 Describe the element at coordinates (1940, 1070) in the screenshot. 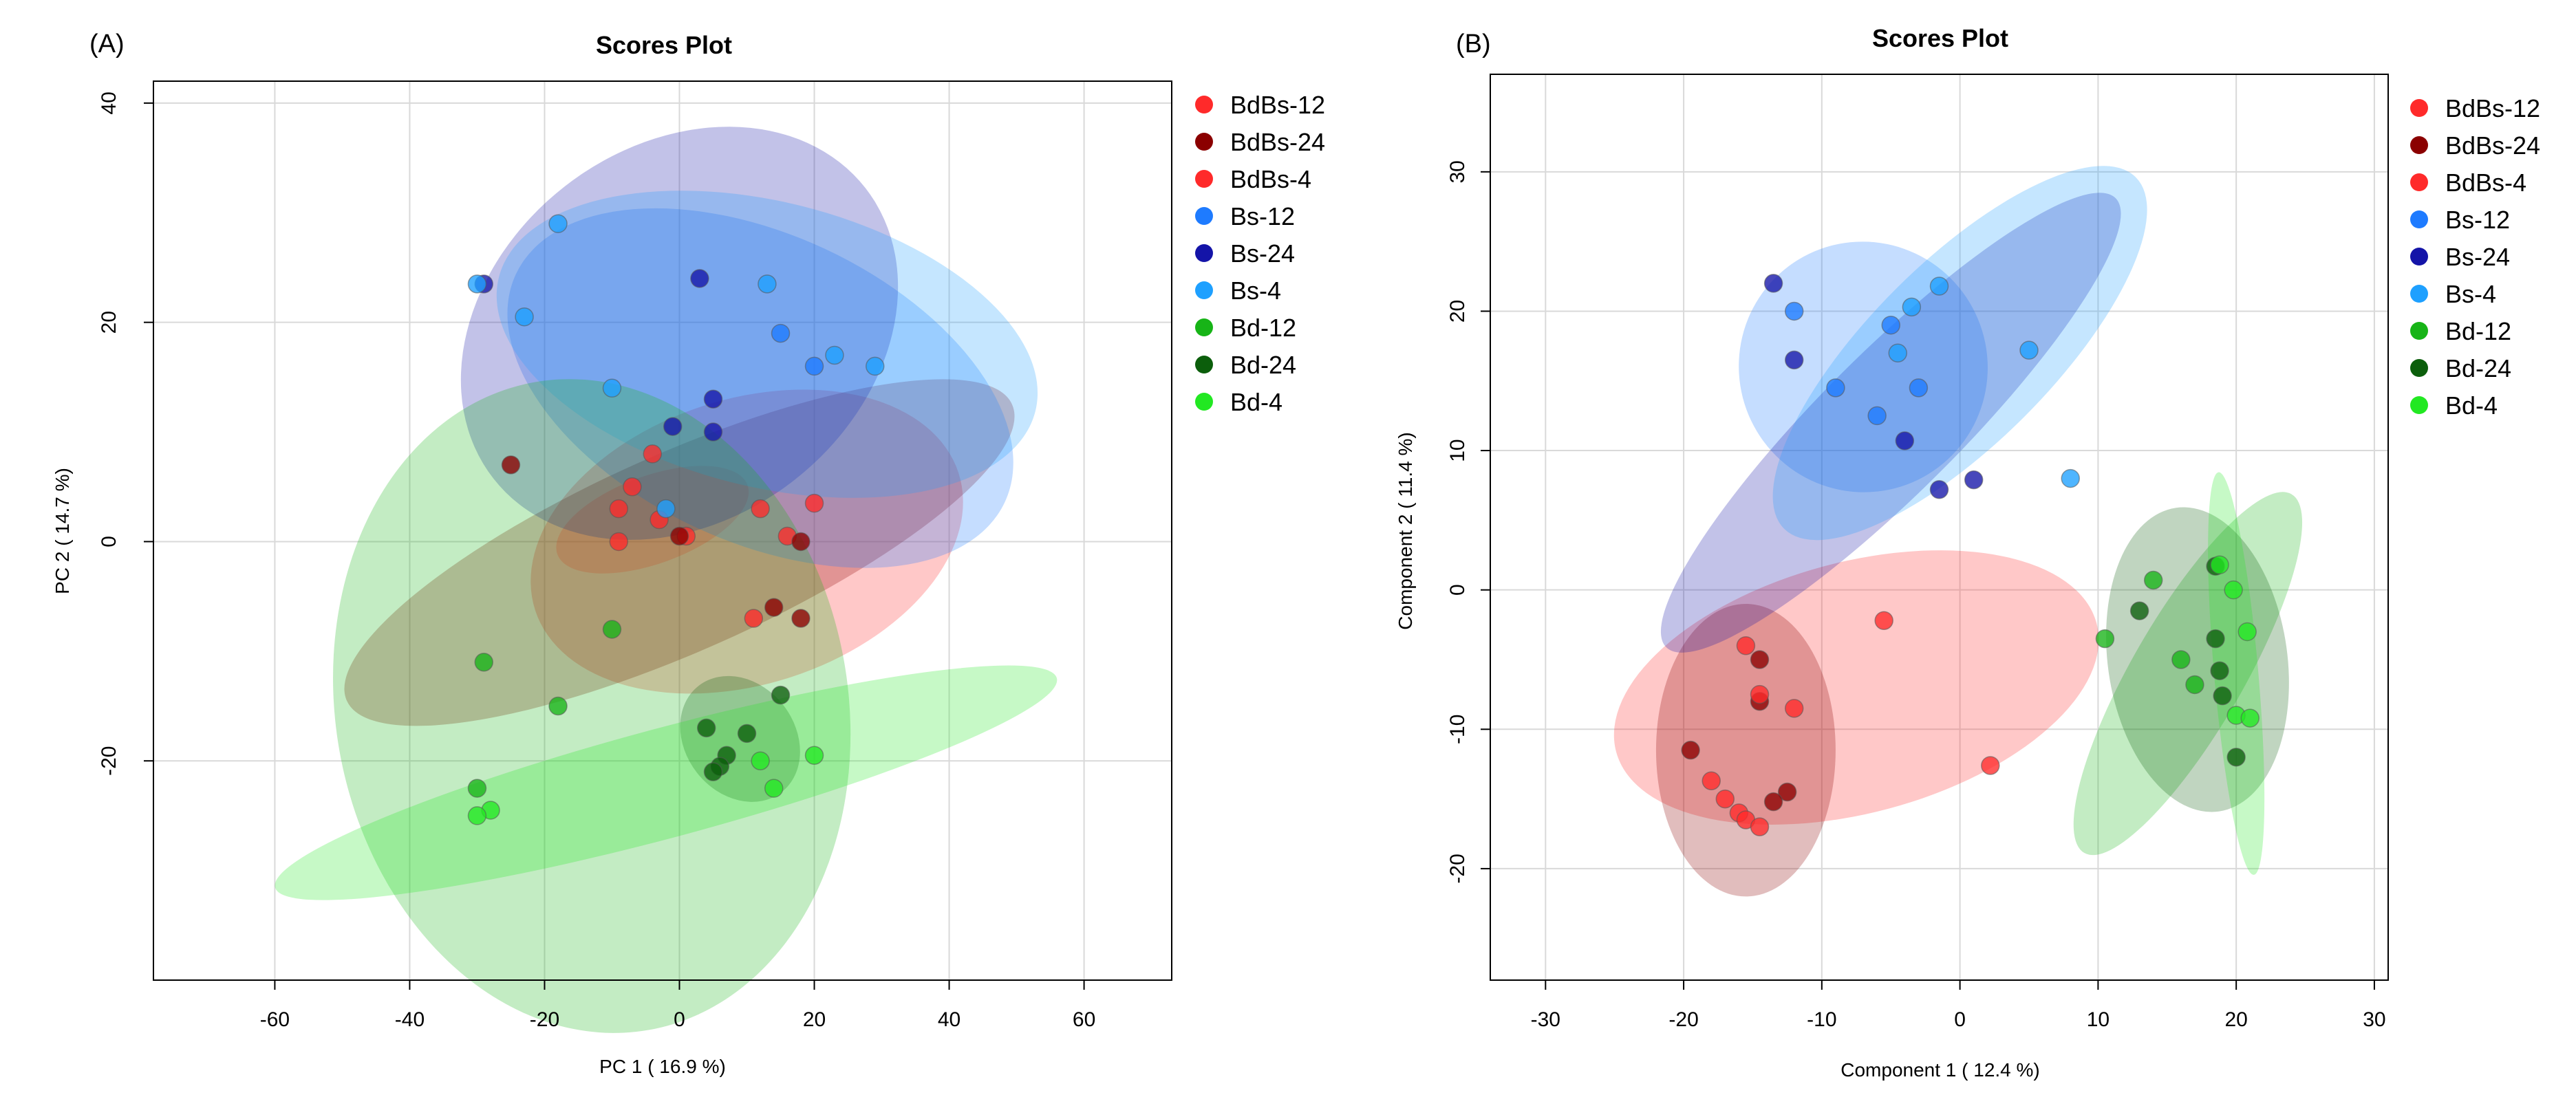

I see `panel-b-x-label: Component 1 ( 12.4 %)` at that location.